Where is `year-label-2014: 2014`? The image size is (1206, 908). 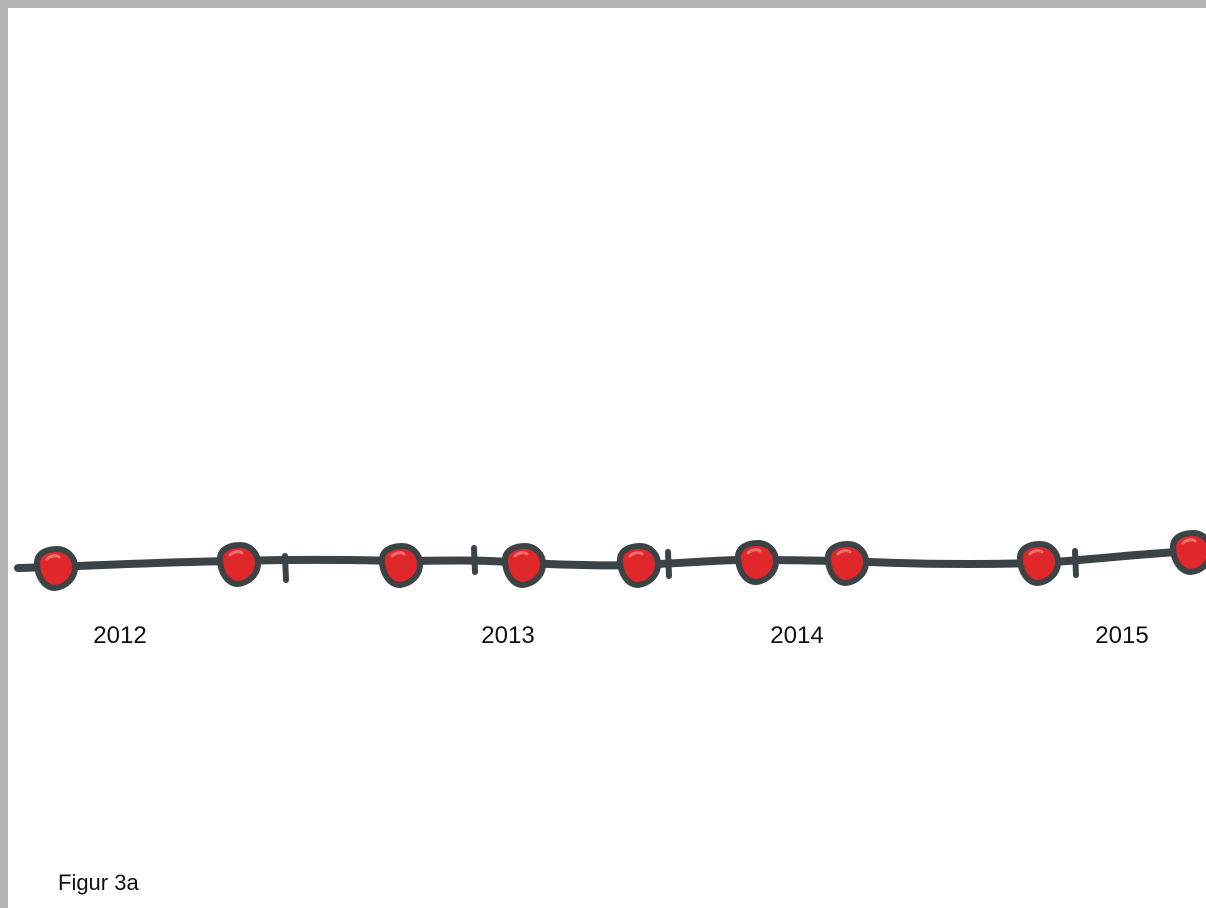 year-label-2014: 2014 is located at coordinates (797, 635).